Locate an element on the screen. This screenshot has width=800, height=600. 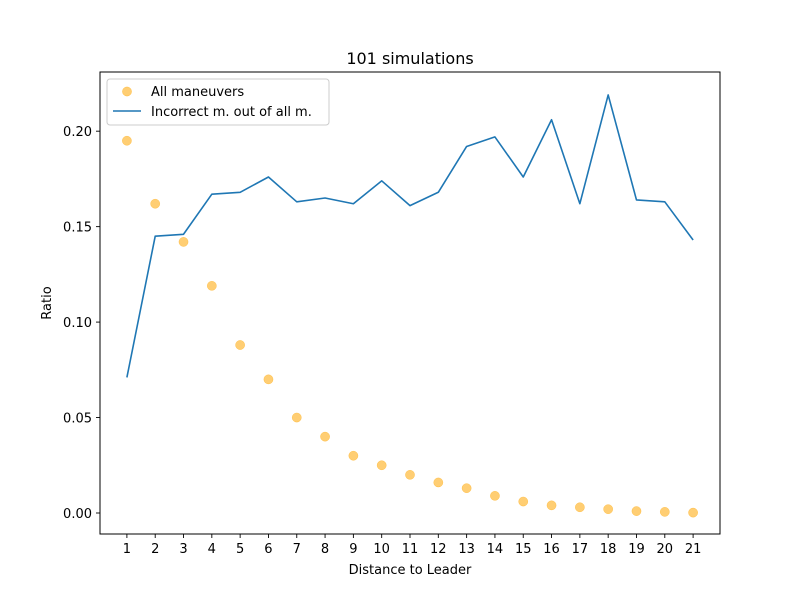
y-tick-label-0.20: 0.20 is located at coordinates (77, 132).